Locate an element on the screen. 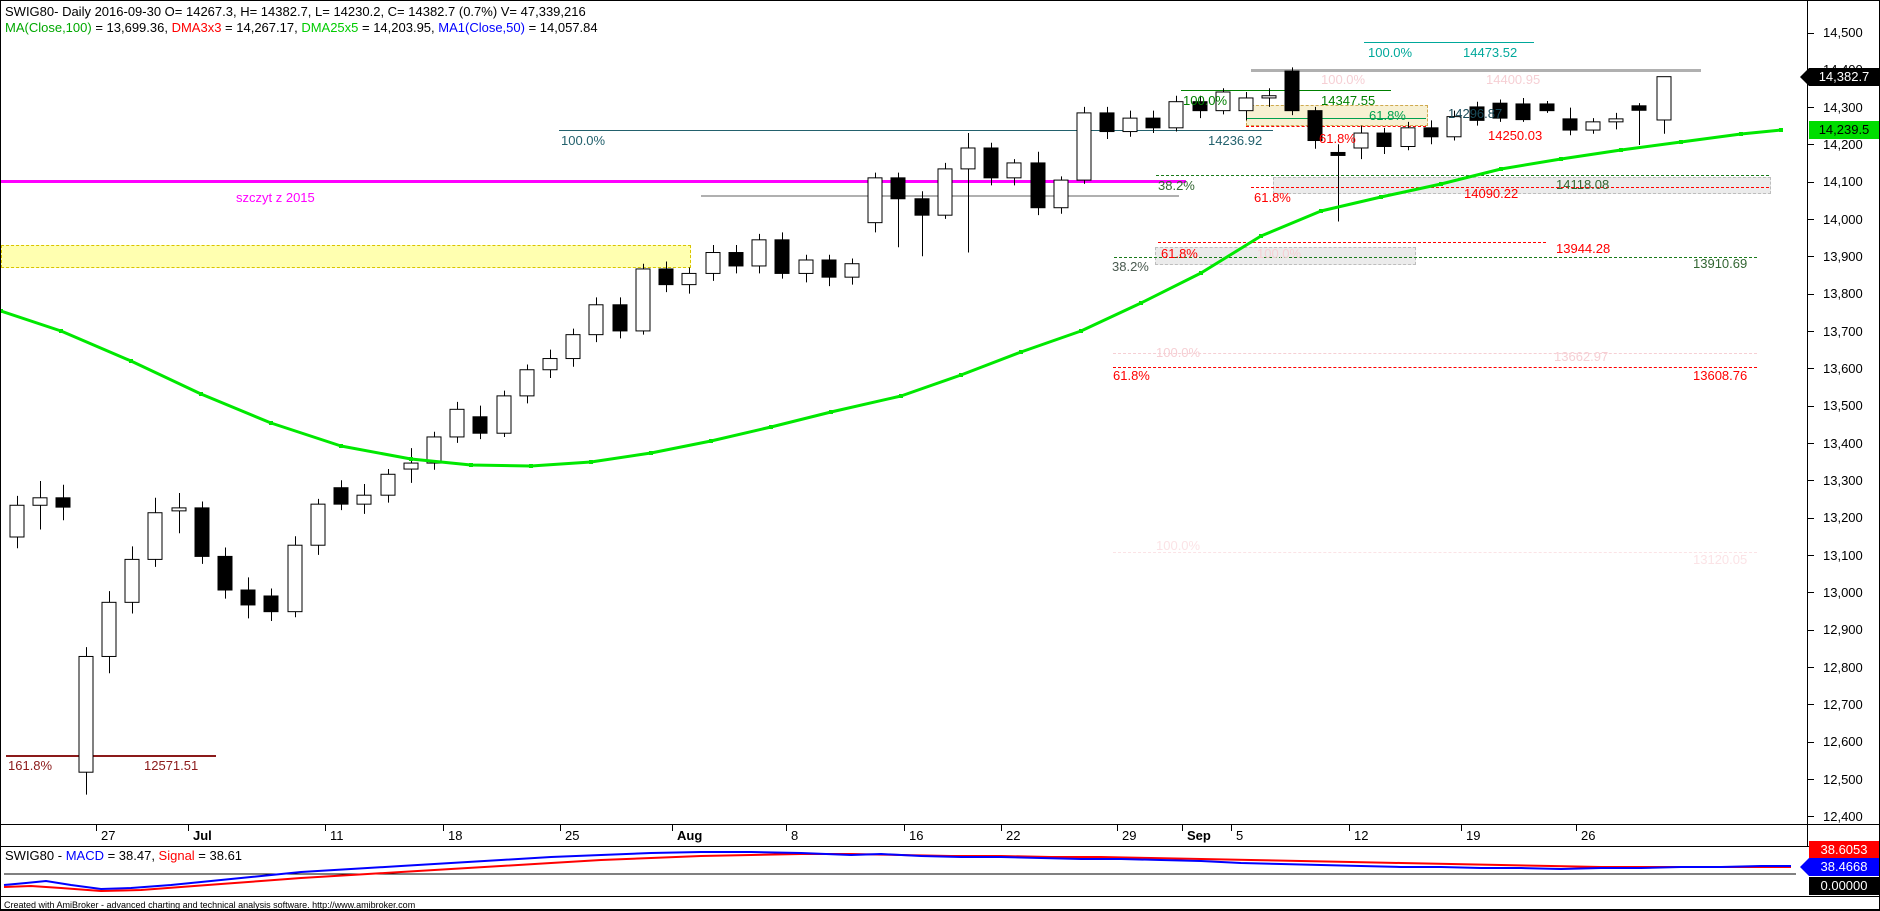  fib-zone-box is located at coordinates (1522, 185).